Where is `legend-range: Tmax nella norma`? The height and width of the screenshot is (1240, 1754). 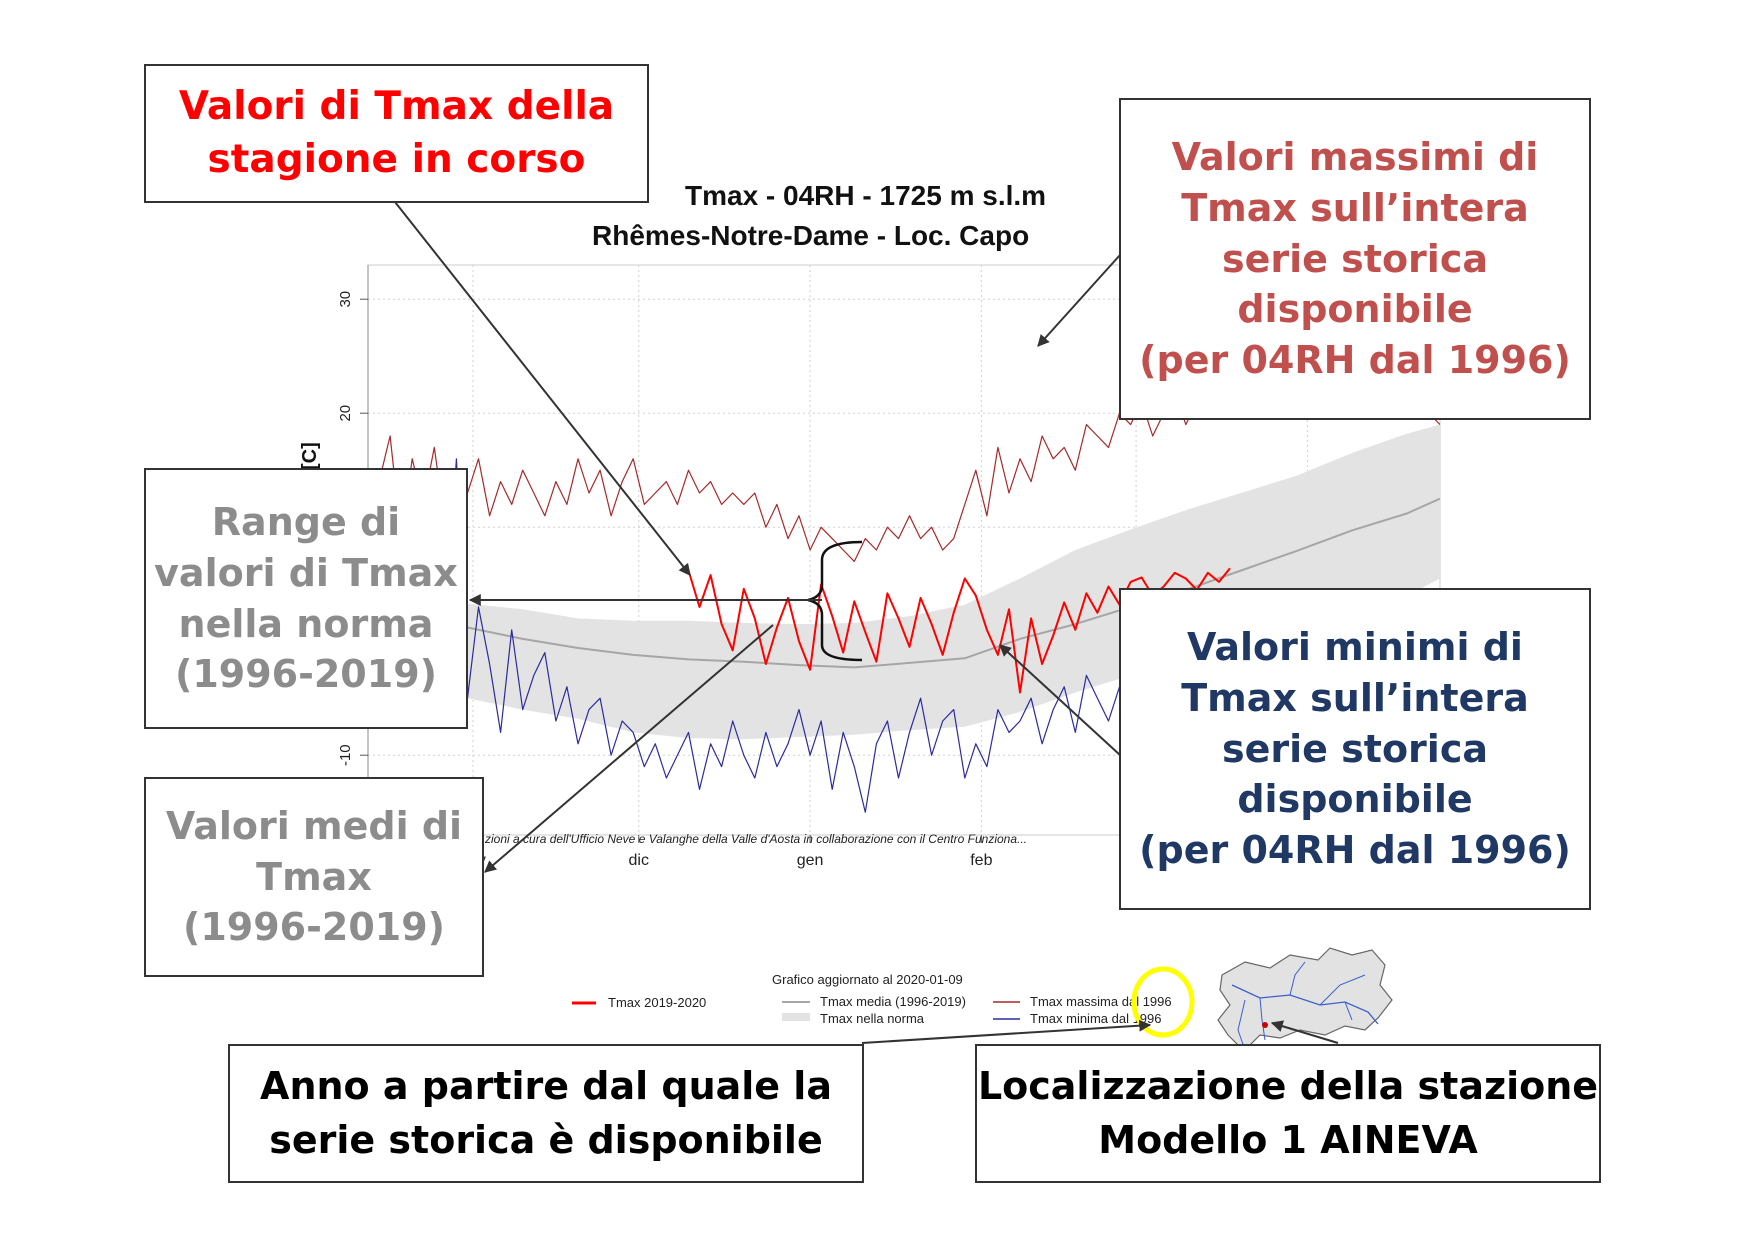
legend-range: Tmax nella norma is located at coordinates (872, 1018).